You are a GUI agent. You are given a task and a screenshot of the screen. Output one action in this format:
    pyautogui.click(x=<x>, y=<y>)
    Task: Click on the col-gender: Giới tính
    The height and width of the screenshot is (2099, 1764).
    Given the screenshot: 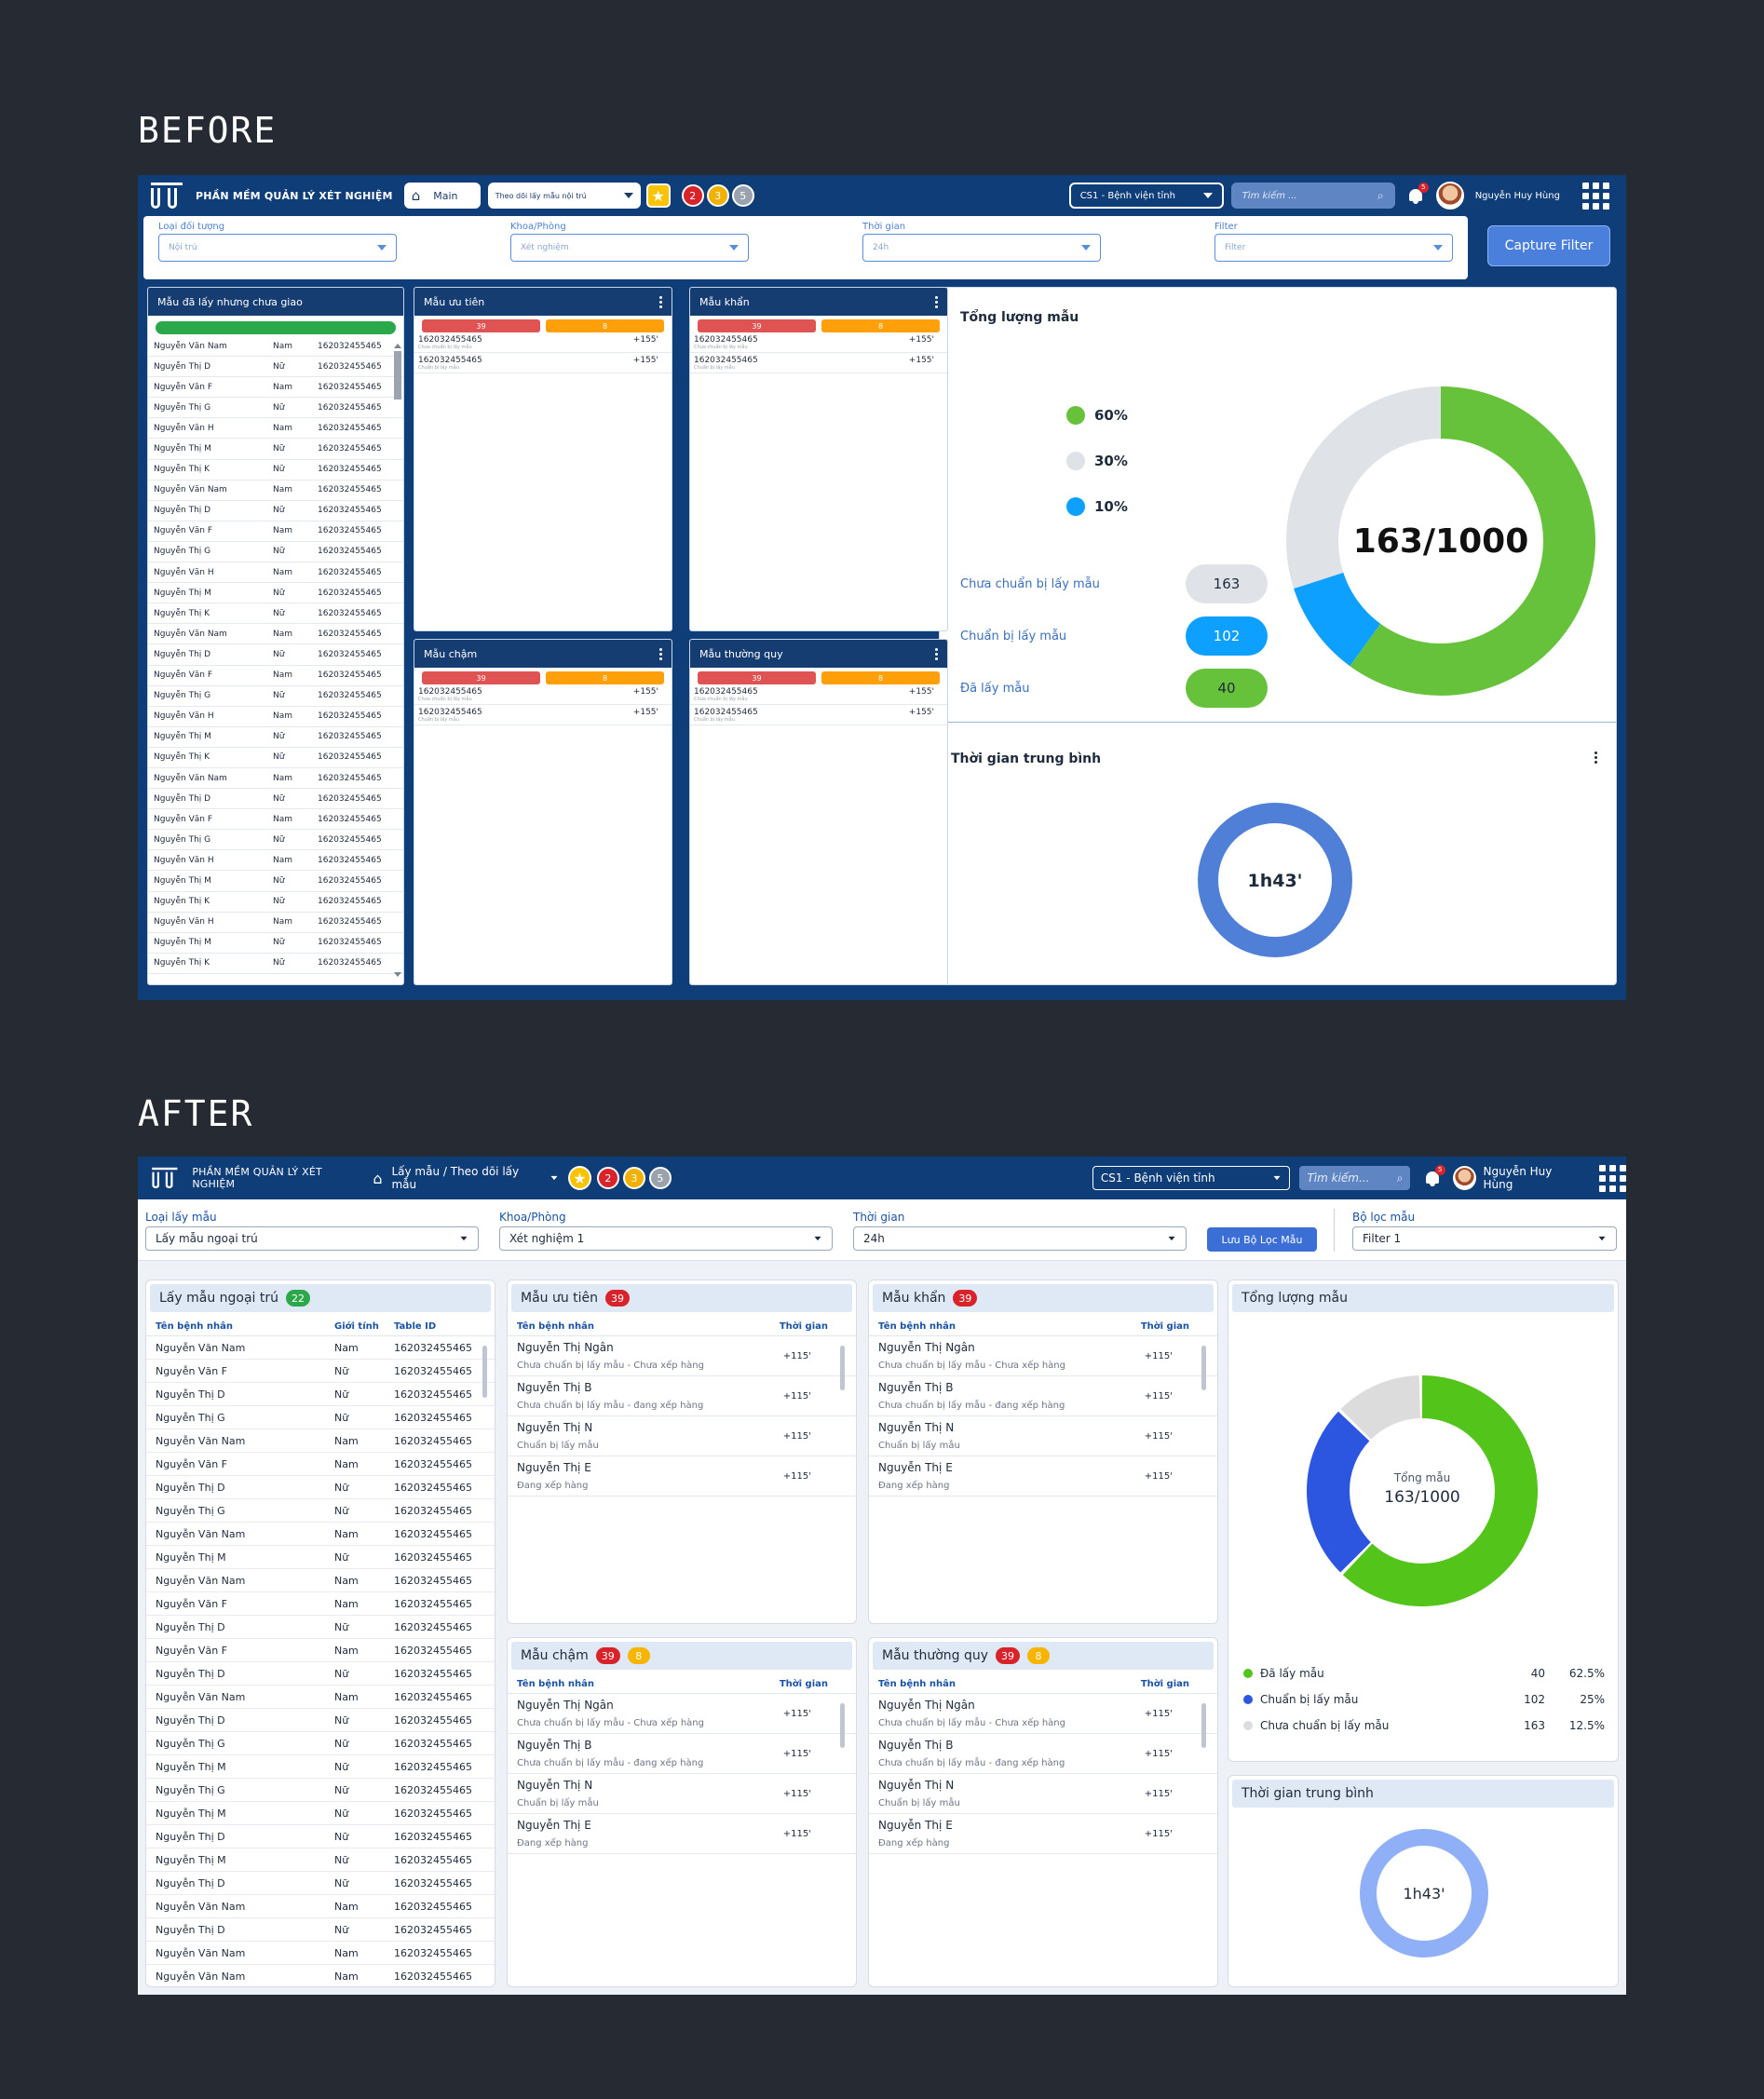 What is the action you would take?
    pyautogui.click(x=356, y=1326)
    